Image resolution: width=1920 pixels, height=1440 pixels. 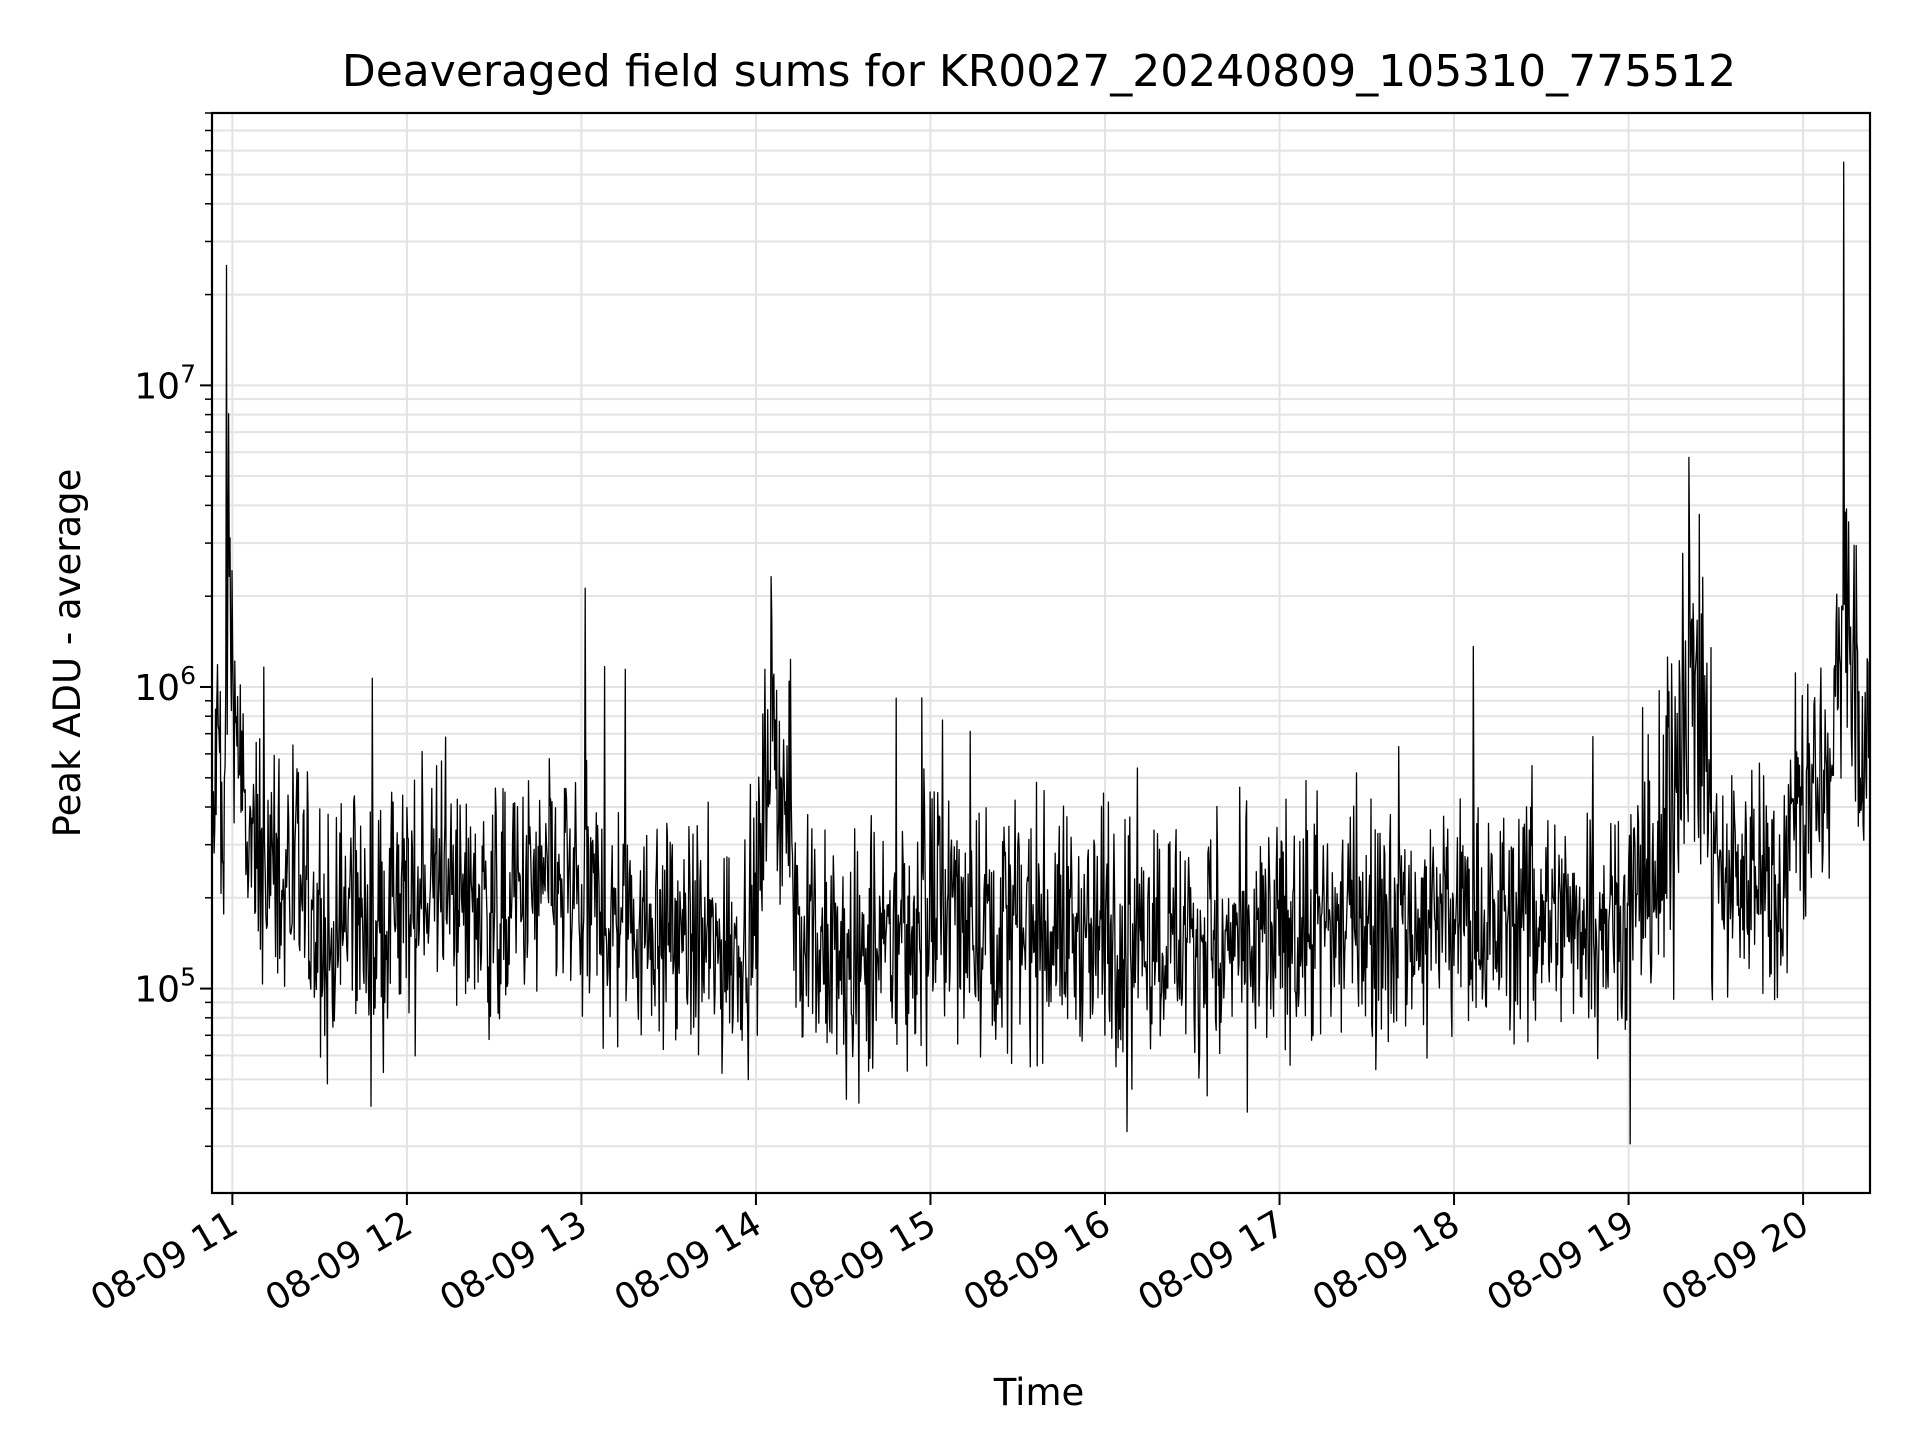 I want to click on x-axis-label: Time, so click(x=1039, y=1392).